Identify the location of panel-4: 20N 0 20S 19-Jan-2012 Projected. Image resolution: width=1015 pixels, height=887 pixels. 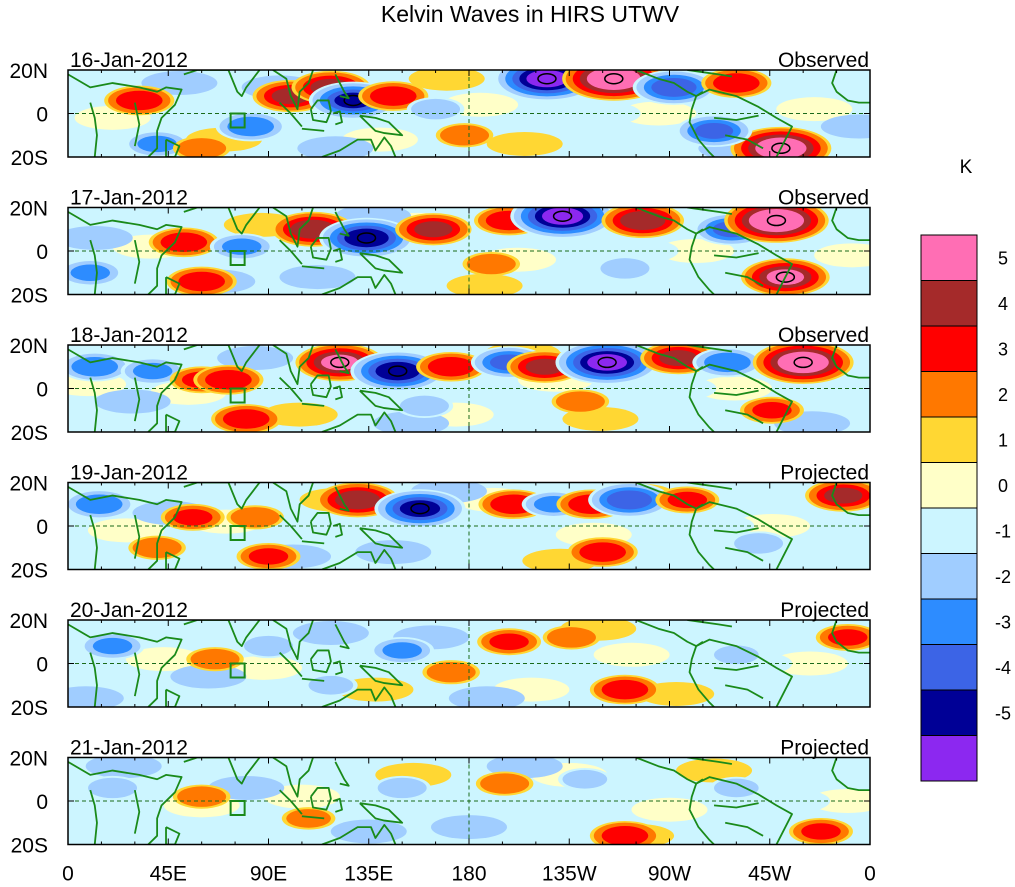
(440, 522).